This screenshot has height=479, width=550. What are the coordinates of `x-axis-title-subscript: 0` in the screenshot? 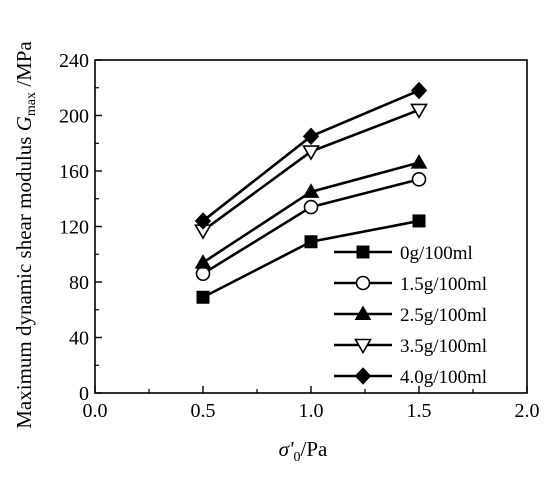 It's located at (297, 457).